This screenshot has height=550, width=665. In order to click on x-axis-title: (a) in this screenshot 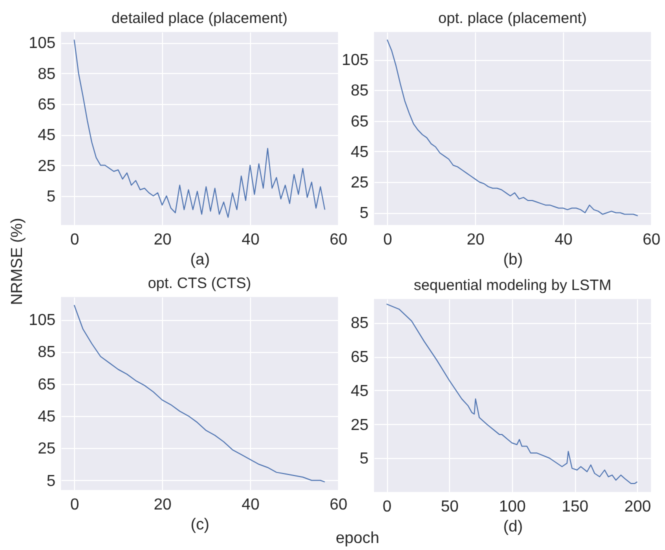, I will do `click(200, 260)`.